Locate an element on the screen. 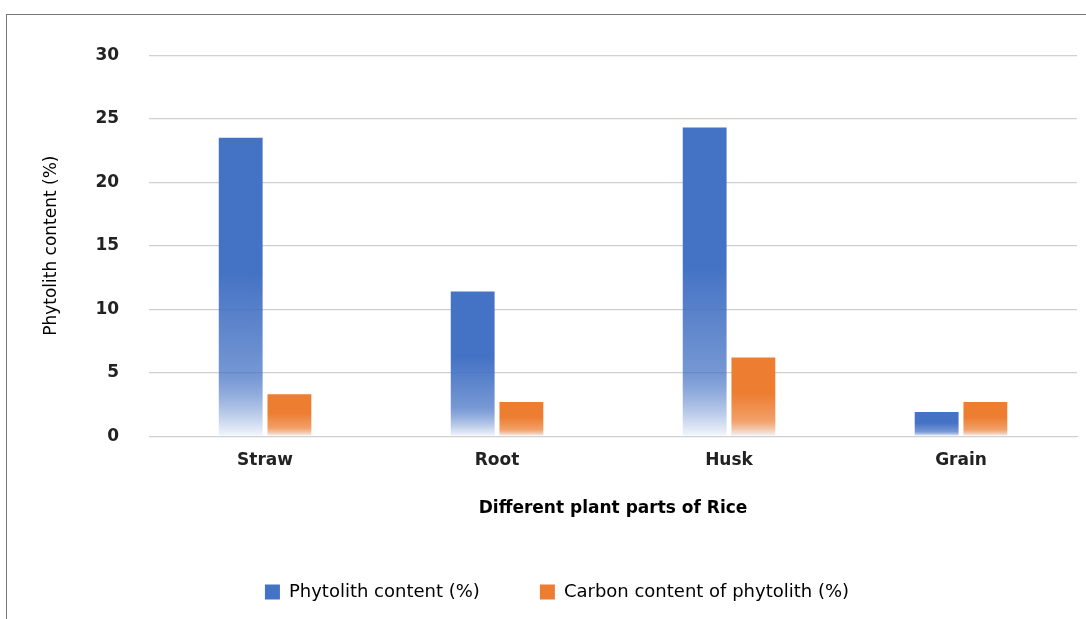 The height and width of the screenshot is (619, 1086). x-tick-label: Root is located at coordinates (497, 458).